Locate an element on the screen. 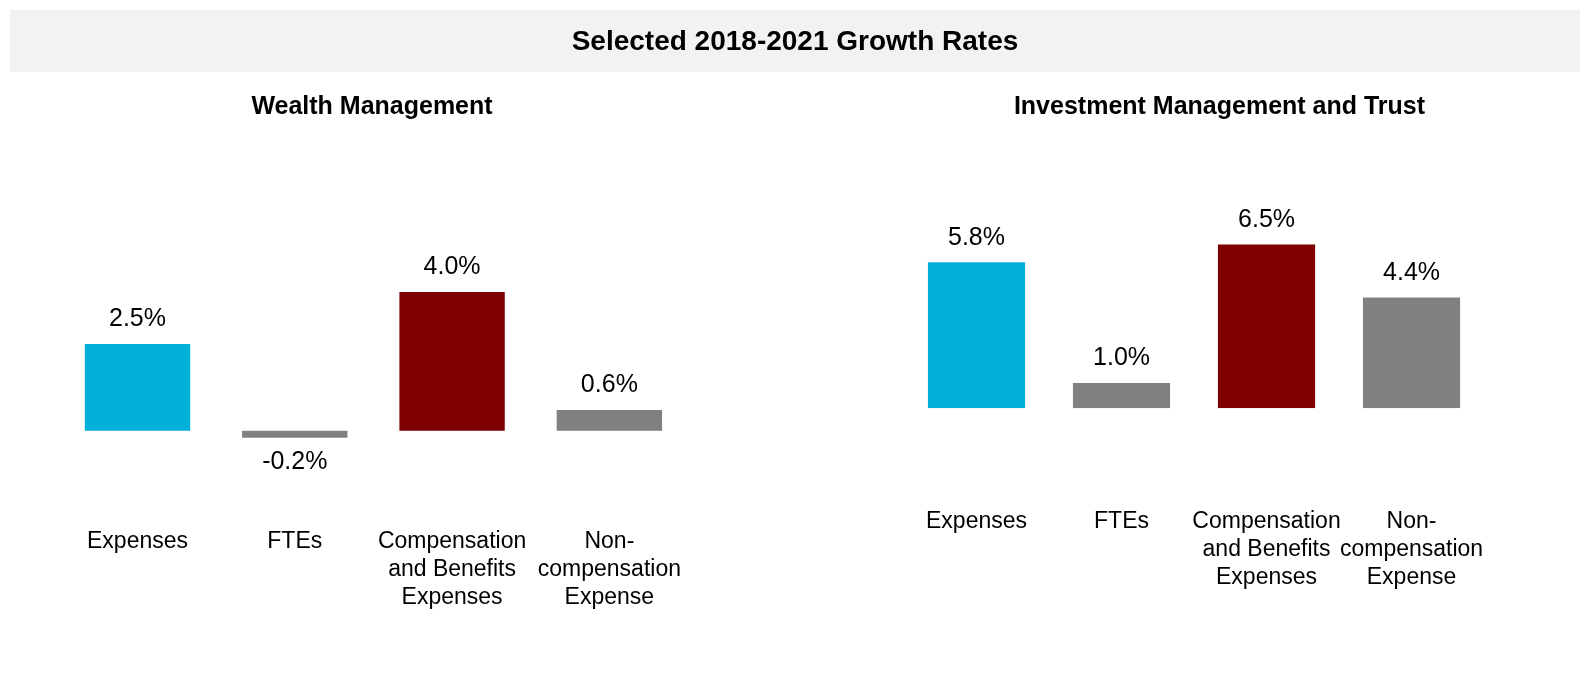 The height and width of the screenshot is (691, 1590). chart-title: Investment Management and Trust is located at coordinates (1219, 104).